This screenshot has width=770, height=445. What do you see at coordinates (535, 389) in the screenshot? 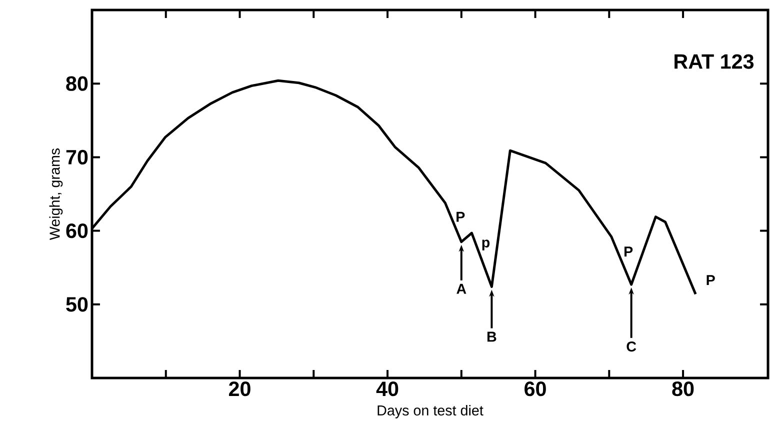
I see `x-tick-label: 60` at bounding box center [535, 389].